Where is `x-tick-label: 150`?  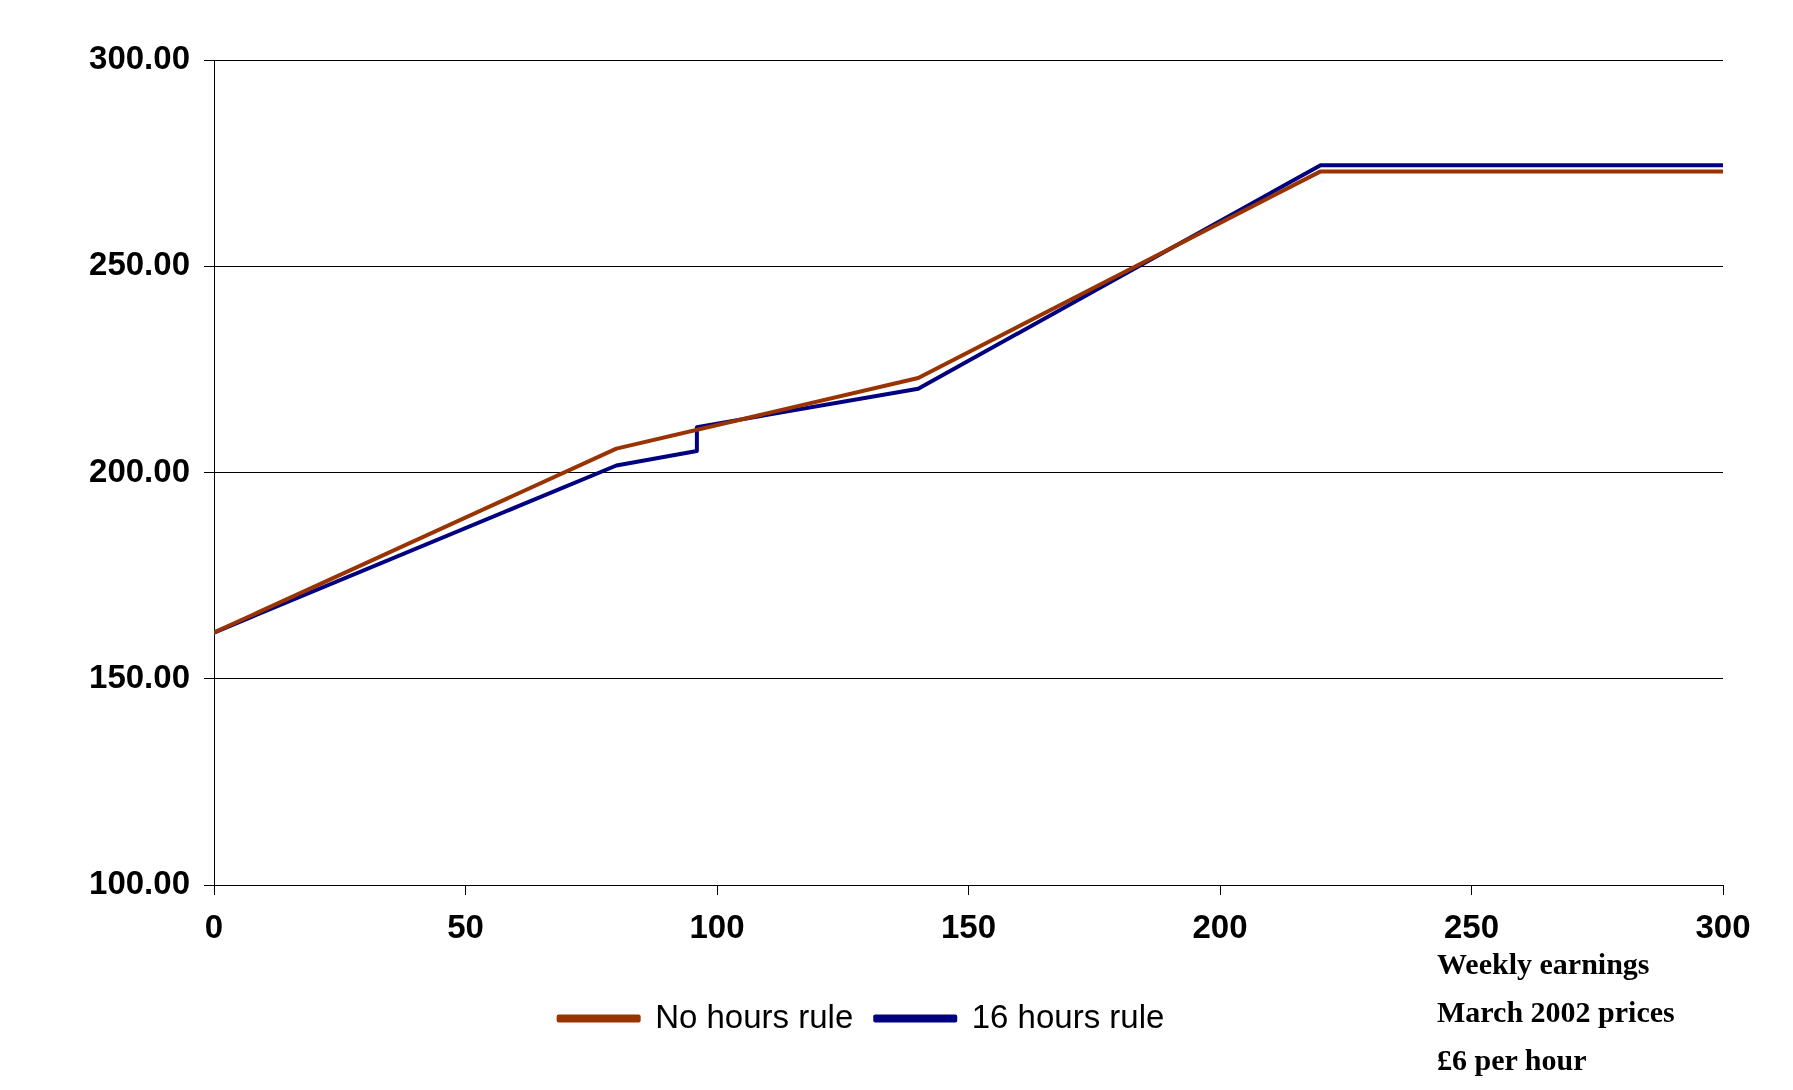
x-tick-label: 150 is located at coordinates (968, 926).